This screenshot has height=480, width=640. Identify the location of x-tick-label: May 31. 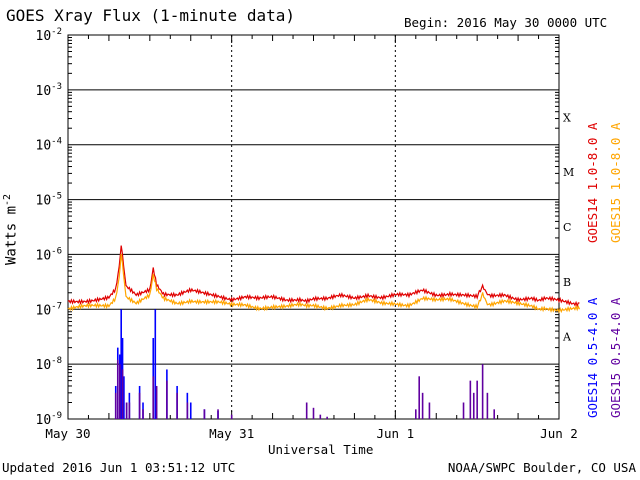
(231, 433).